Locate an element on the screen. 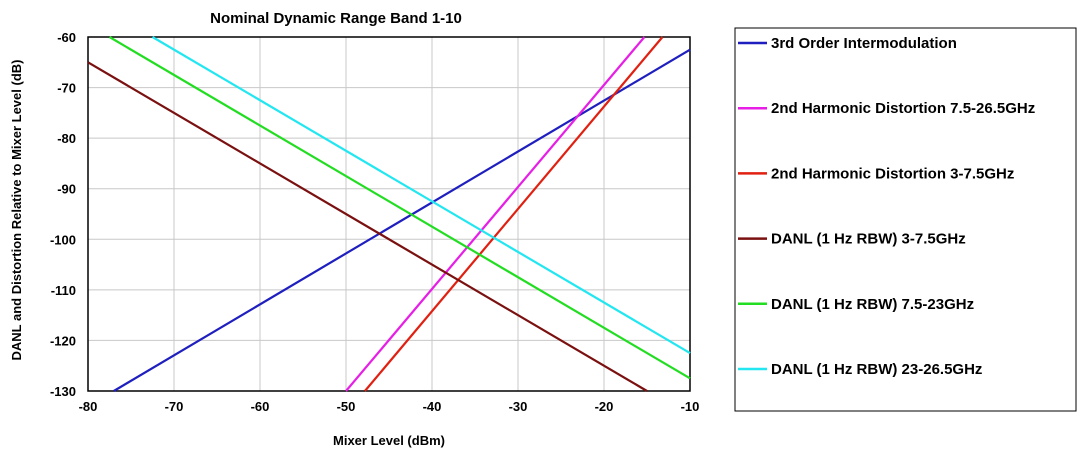 The width and height of the screenshot is (1090, 456). y-tick-label: -130 is located at coordinates (63, 391).